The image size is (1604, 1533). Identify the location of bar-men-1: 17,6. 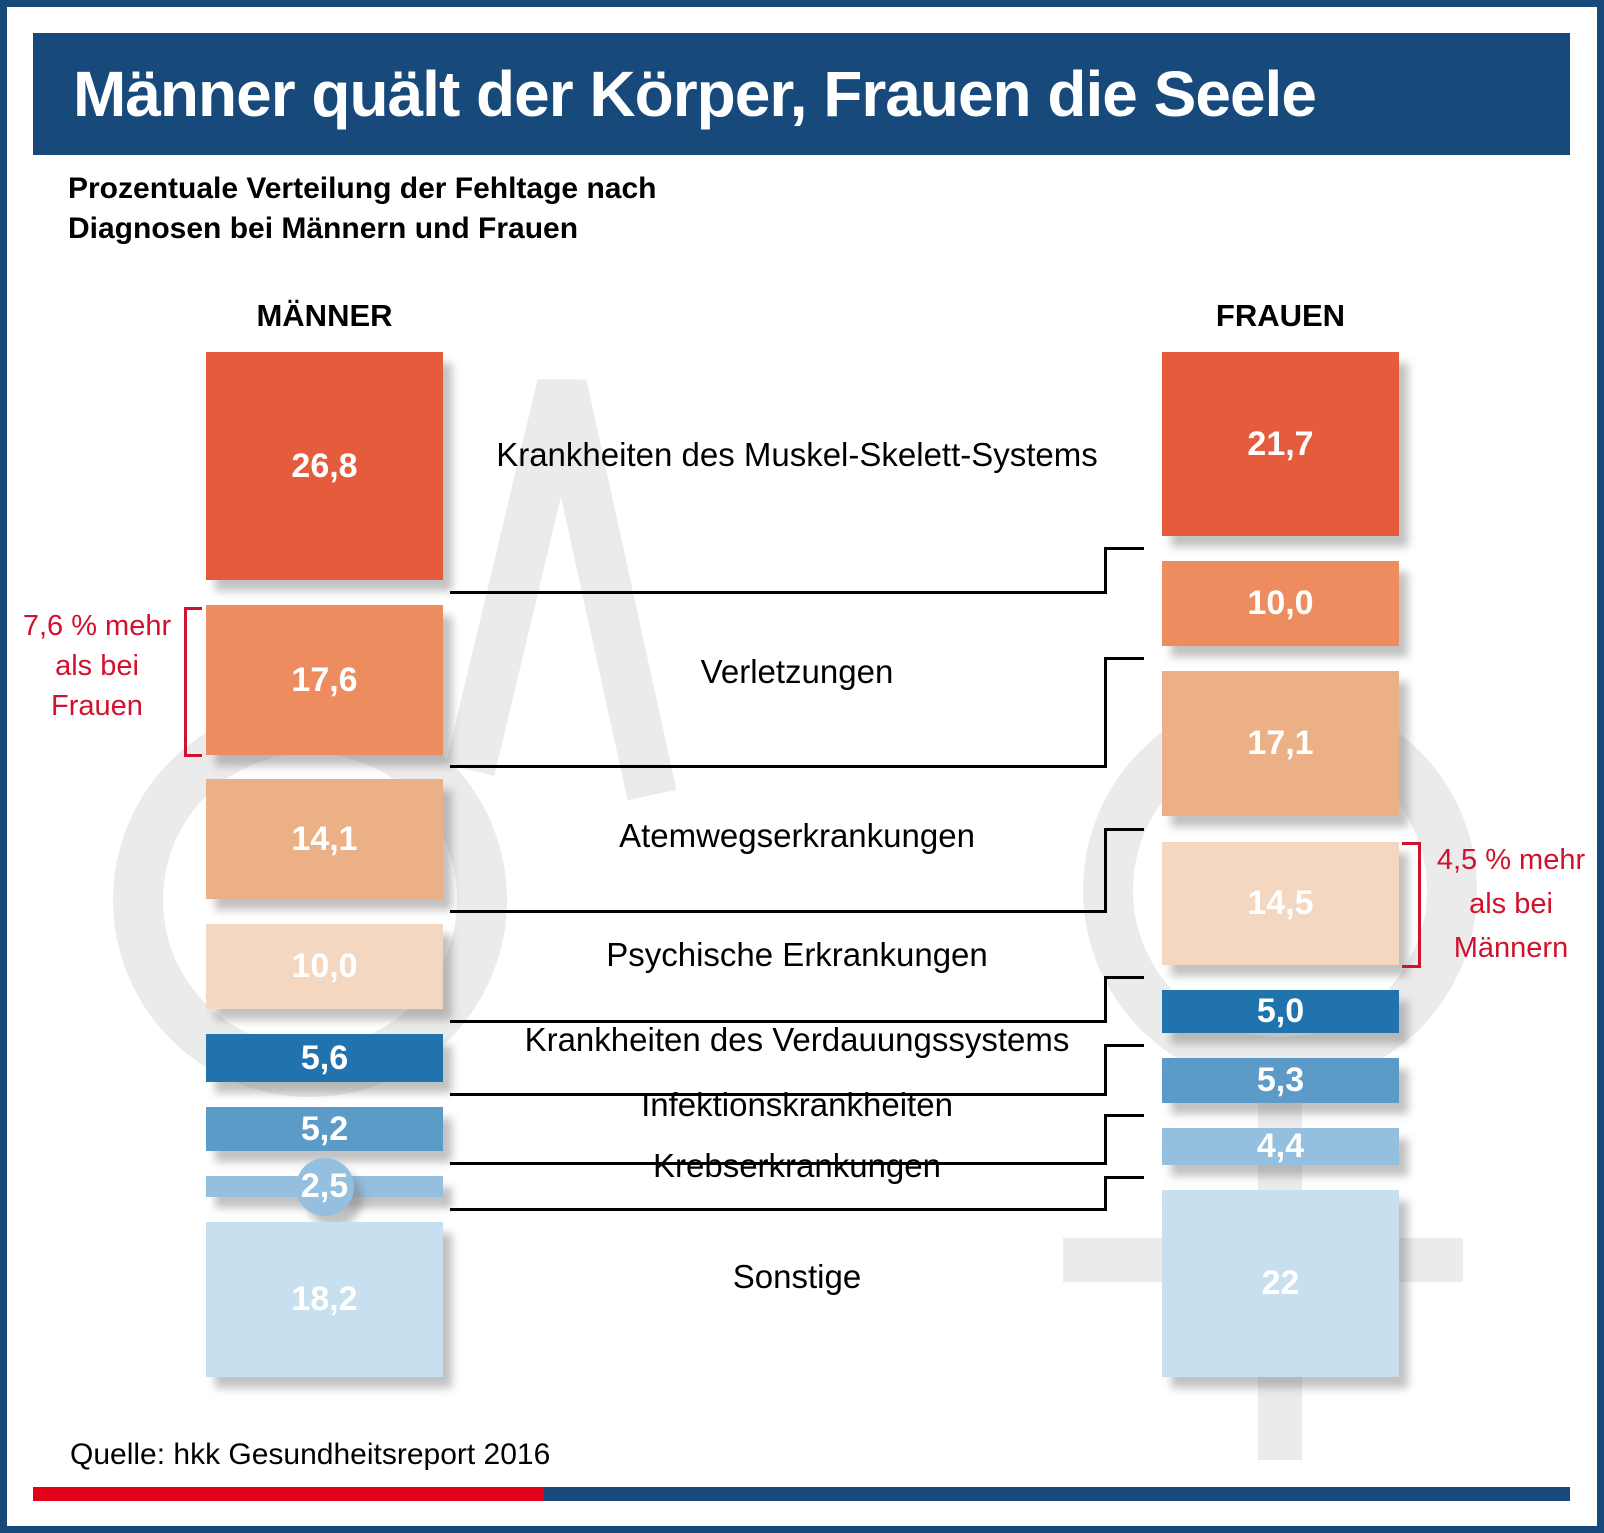
(324, 680).